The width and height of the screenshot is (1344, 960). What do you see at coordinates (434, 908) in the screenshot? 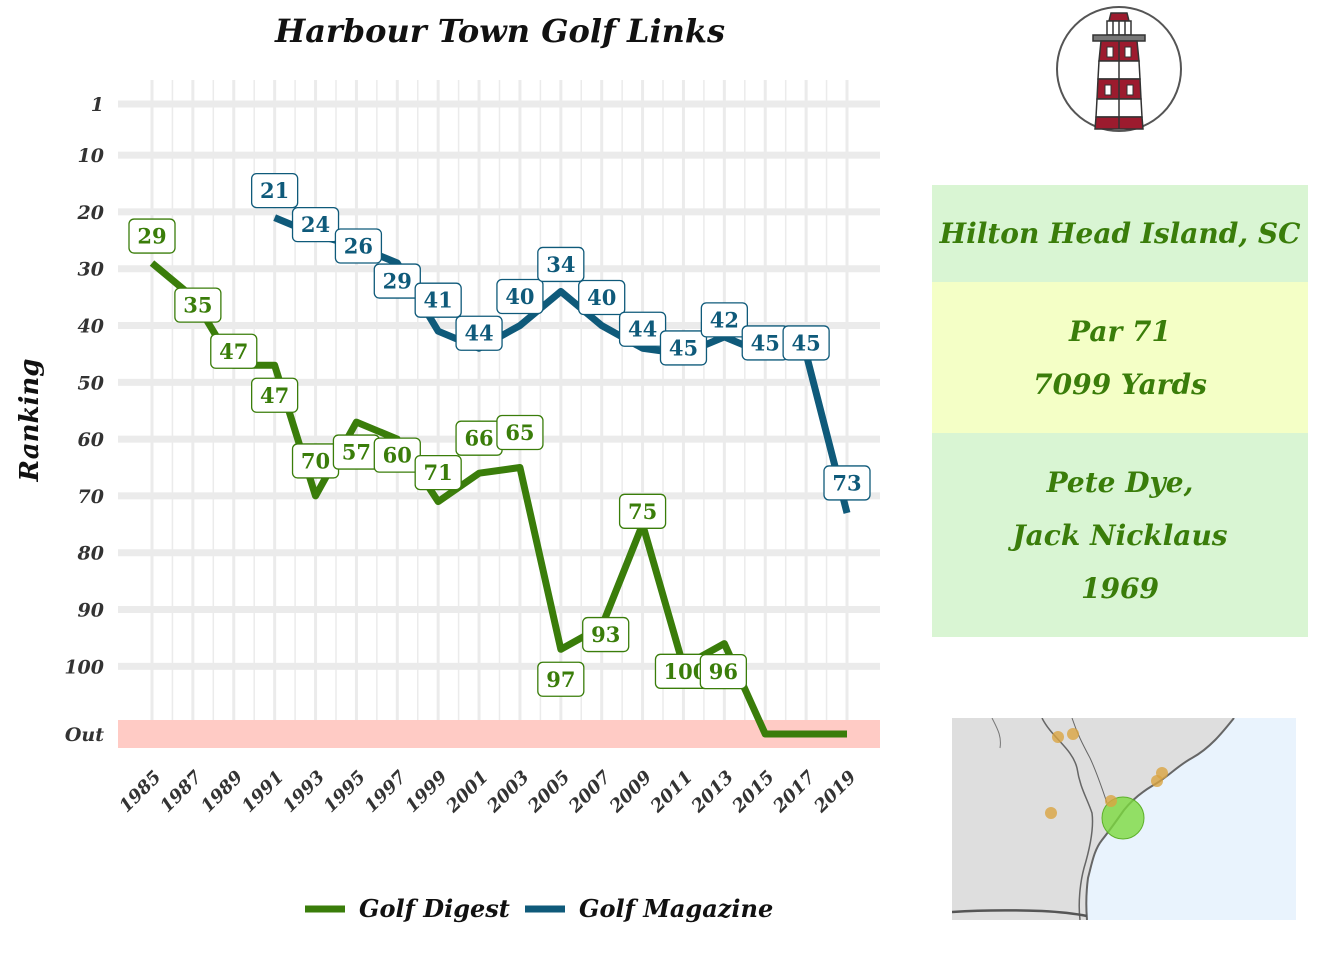
I see `legend-label: Golf Digest` at bounding box center [434, 908].